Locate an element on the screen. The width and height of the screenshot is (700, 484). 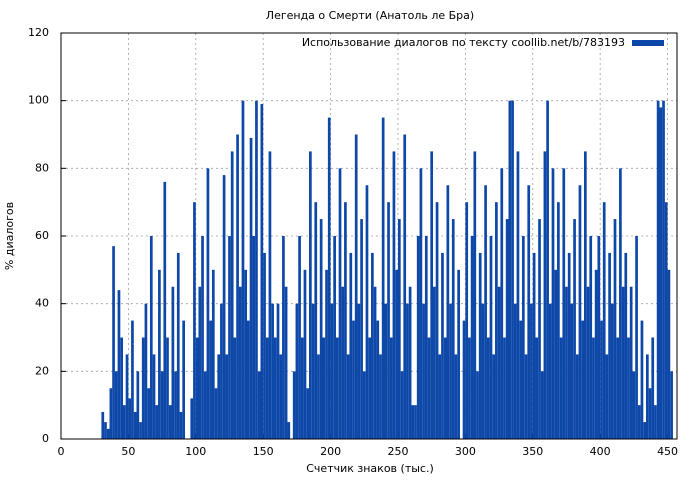
x-tick-label: 350 is located at coordinates (532, 451).